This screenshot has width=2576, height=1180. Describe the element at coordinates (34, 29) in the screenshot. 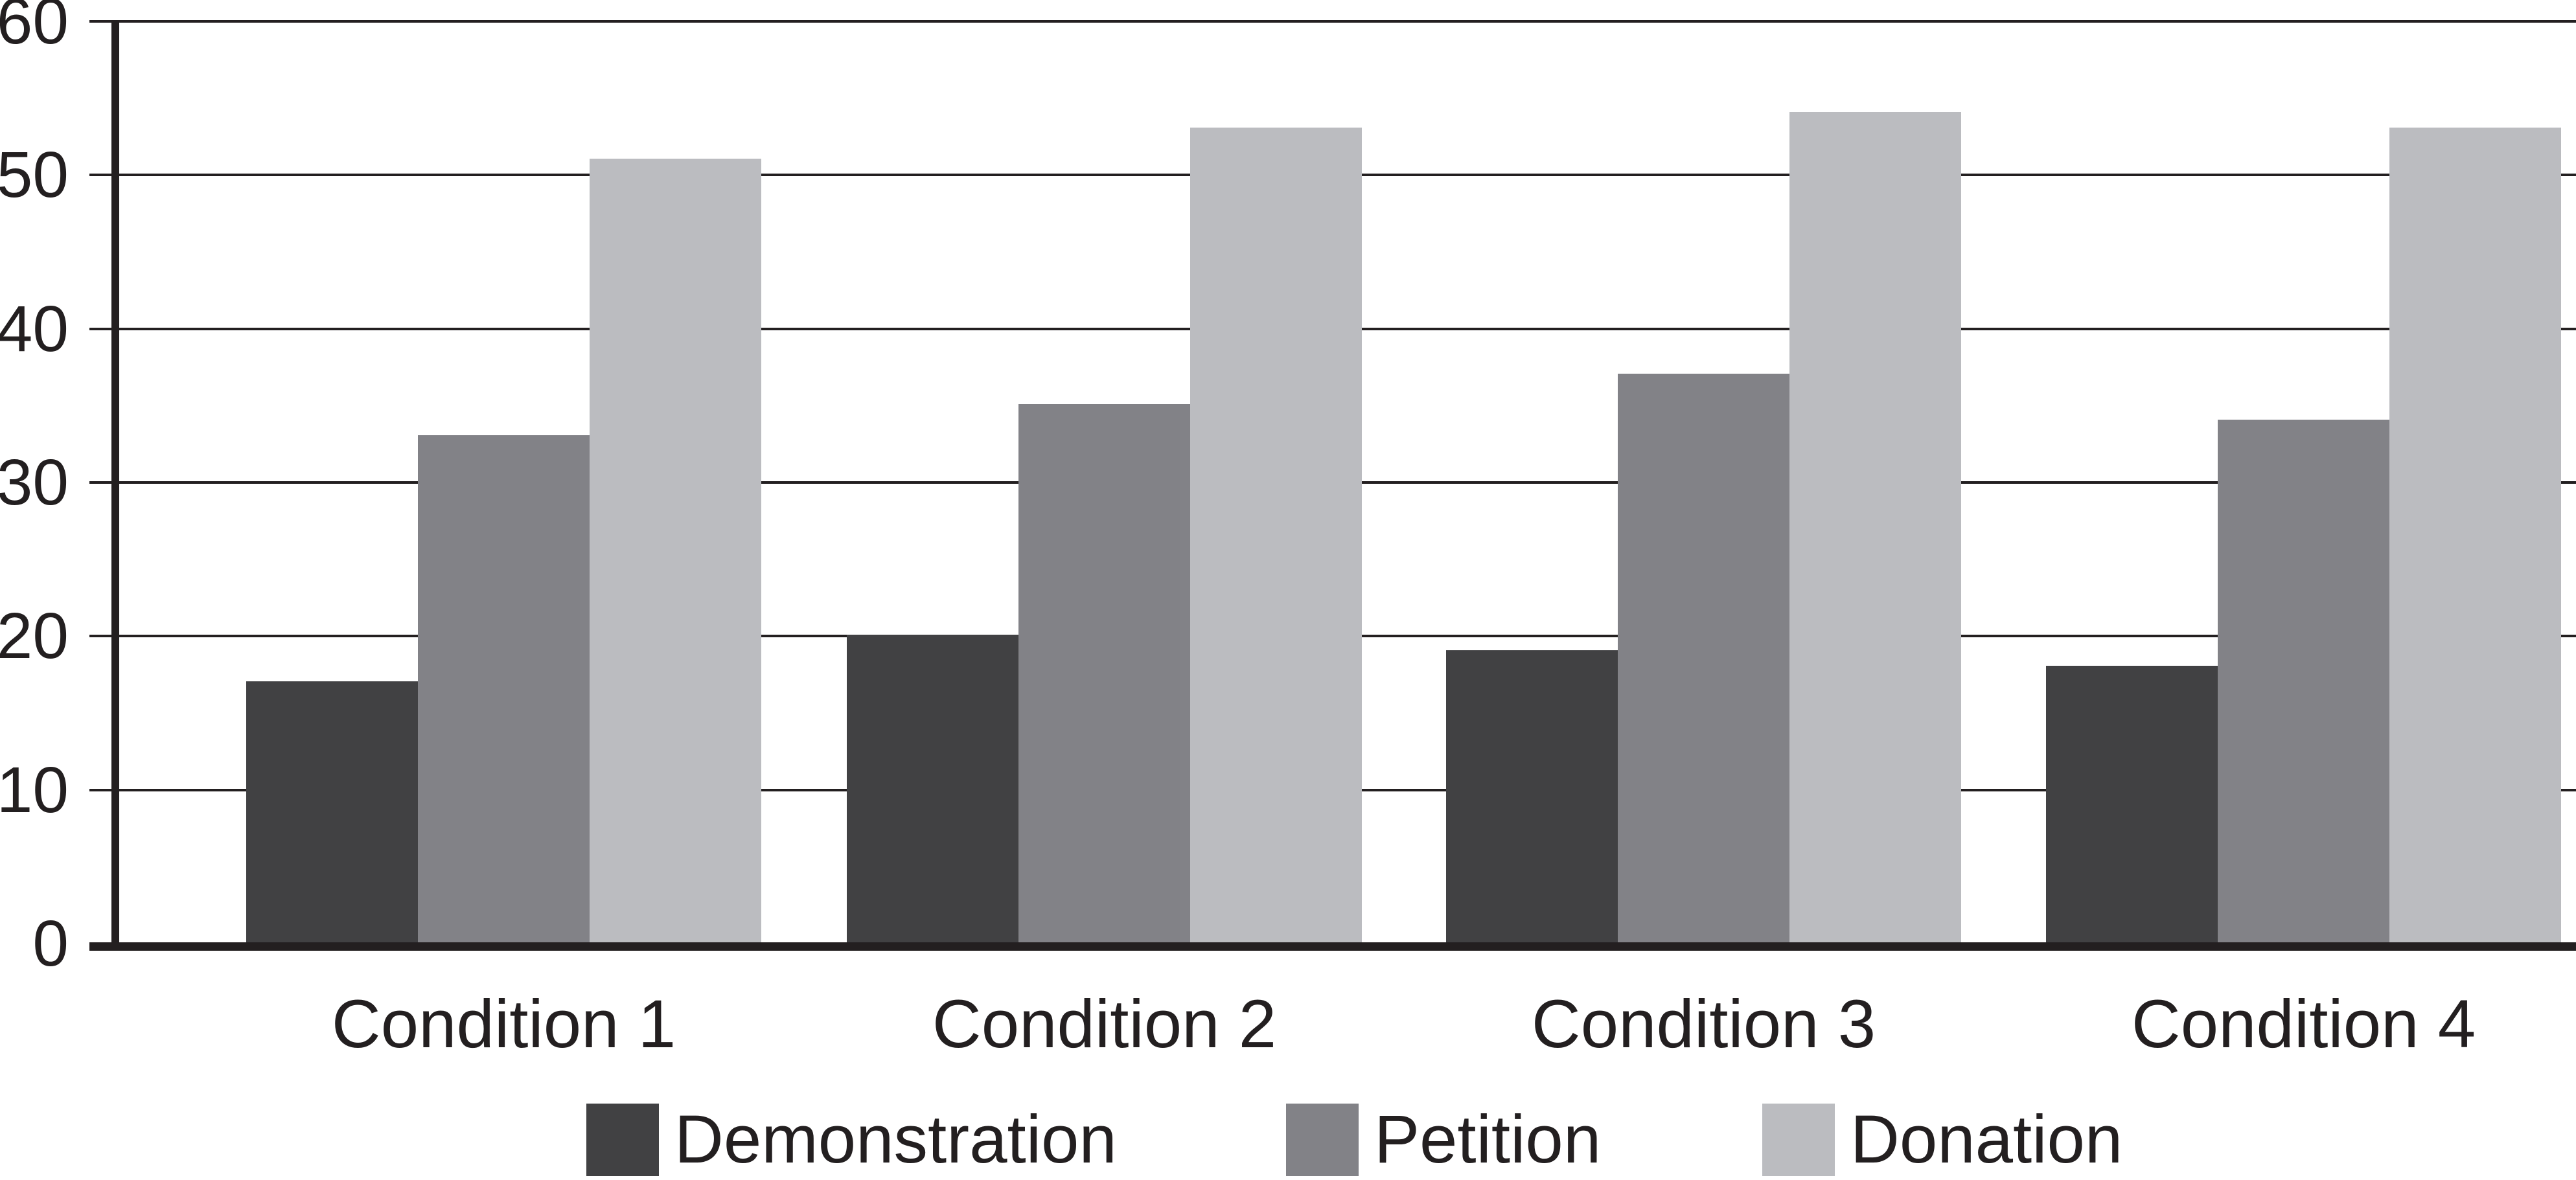

I see `y-tick-label-60: 60` at that location.